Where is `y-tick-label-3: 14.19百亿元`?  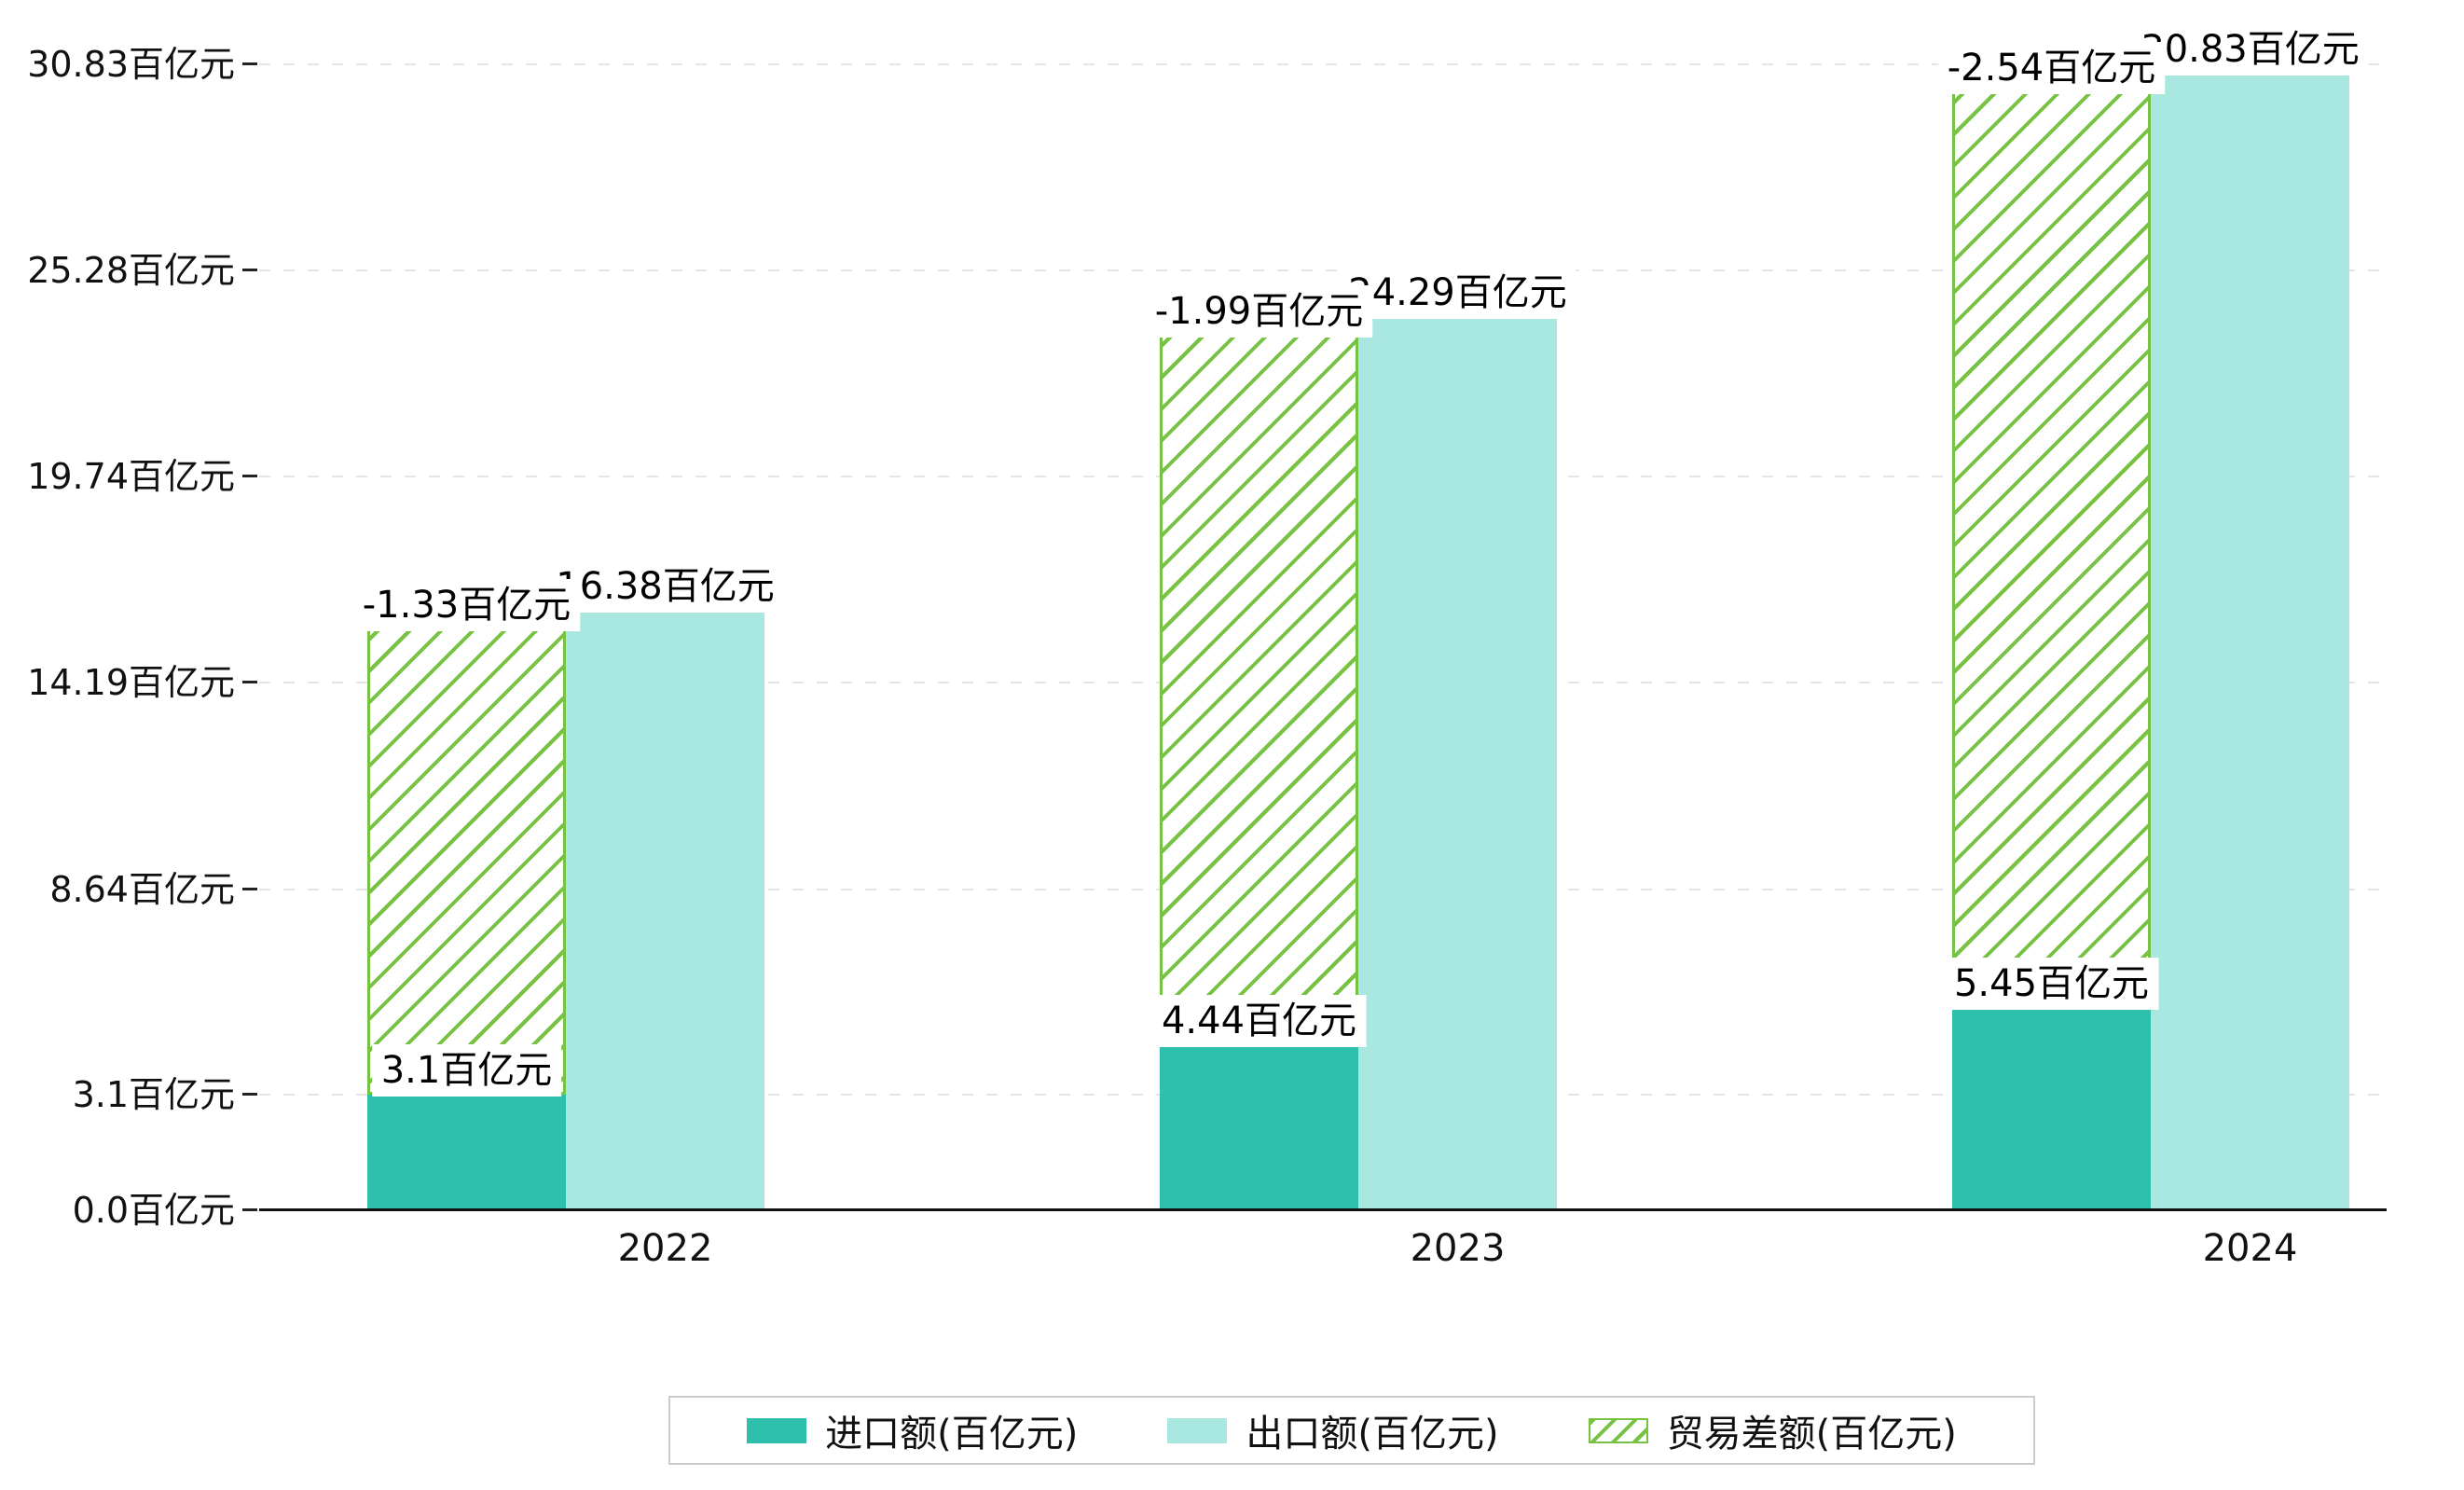
y-tick-label-3: 14.19百亿元 is located at coordinates (131, 683).